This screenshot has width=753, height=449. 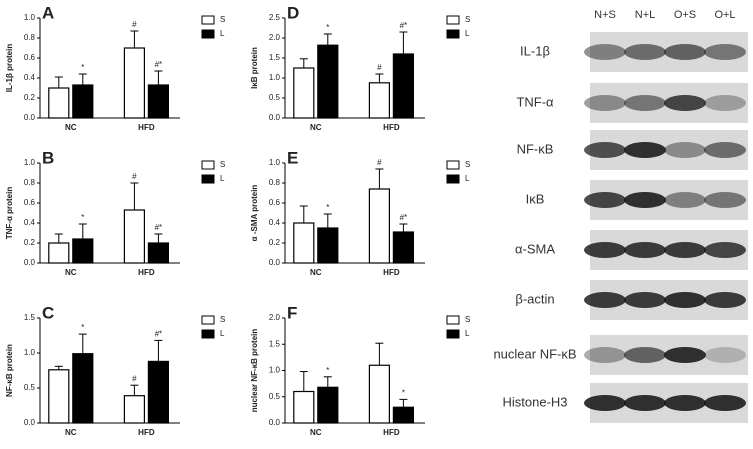 What do you see at coordinates (254, 68) in the screenshot?
I see `y-axis-label: IκB protein` at bounding box center [254, 68].